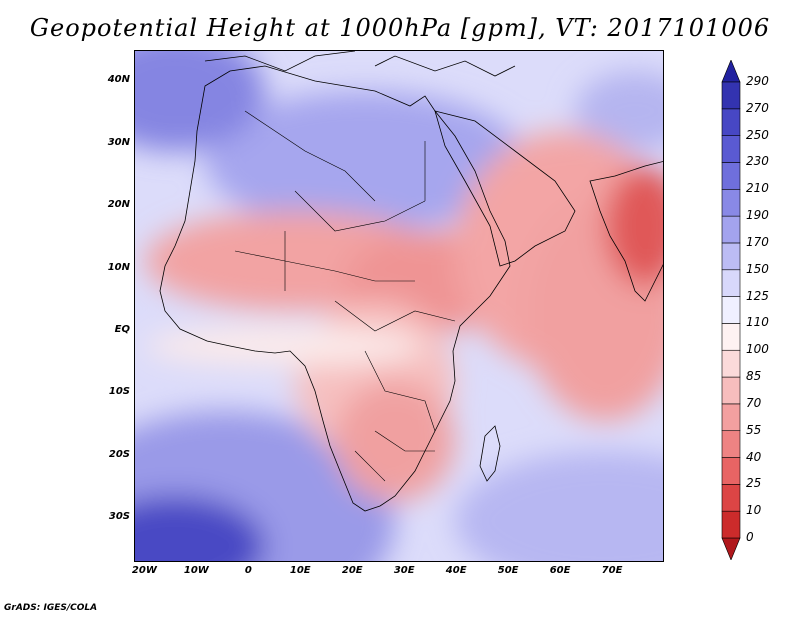 Image resolution: width=800 pixels, height=618 pixels. What do you see at coordinates (200, 528) in the screenshot?
I see `field-south-atlantic-core` at bounding box center [200, 528].